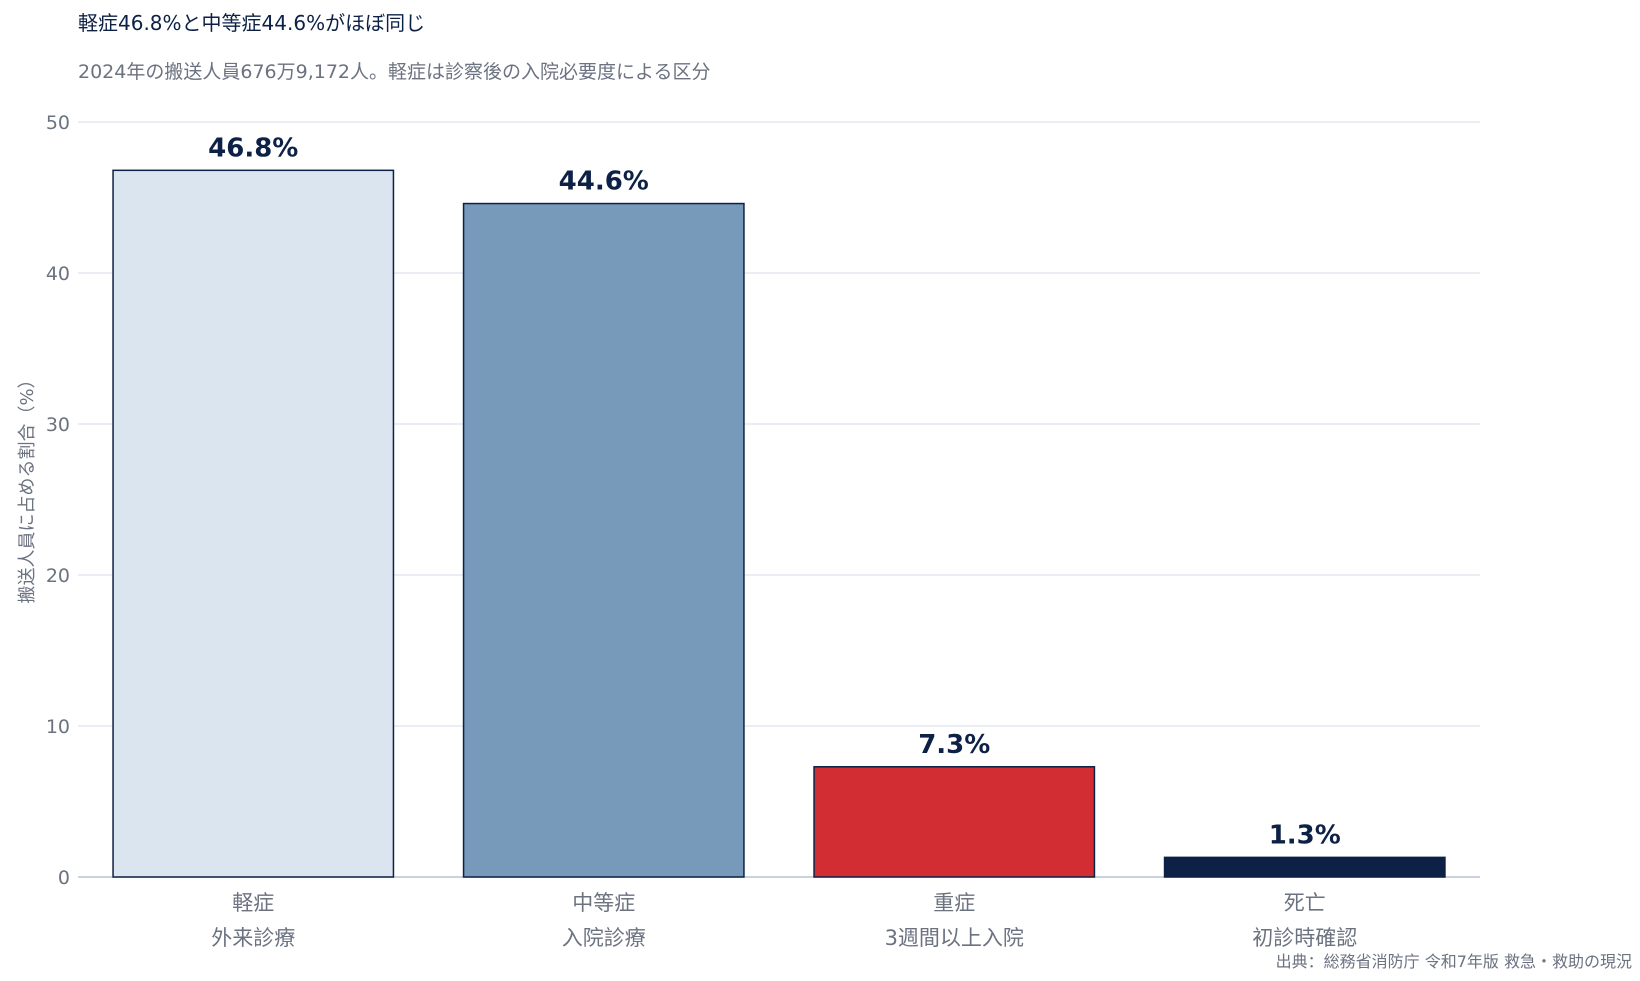 The width and height of the screenshot is (1640, 981). Describe the element at coordinates (27, 486) in the screenshot. I see `y-axis-label: 搬送人員に占める割合（%）` at that location.